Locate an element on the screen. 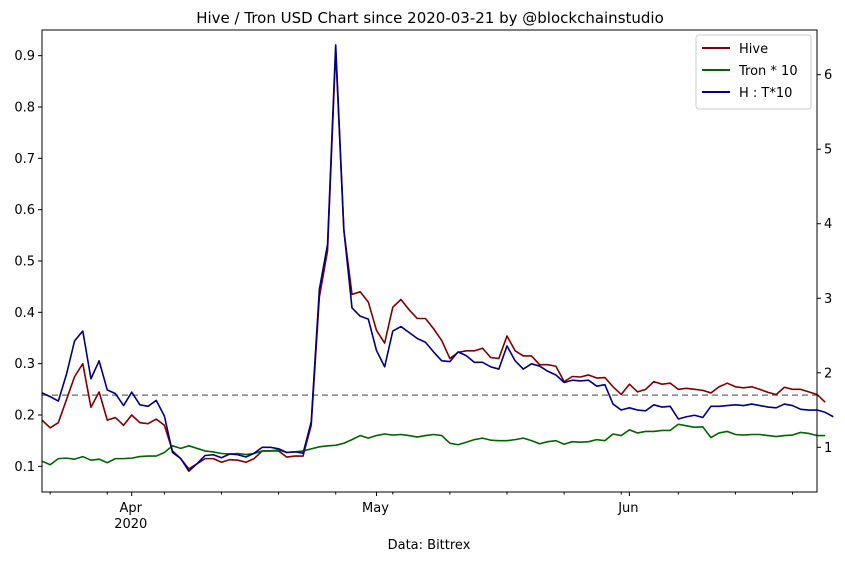 Image resolution: width=845 pixels, height=561 pixels. legend-label: Hive is located at coordinates (753, 49).